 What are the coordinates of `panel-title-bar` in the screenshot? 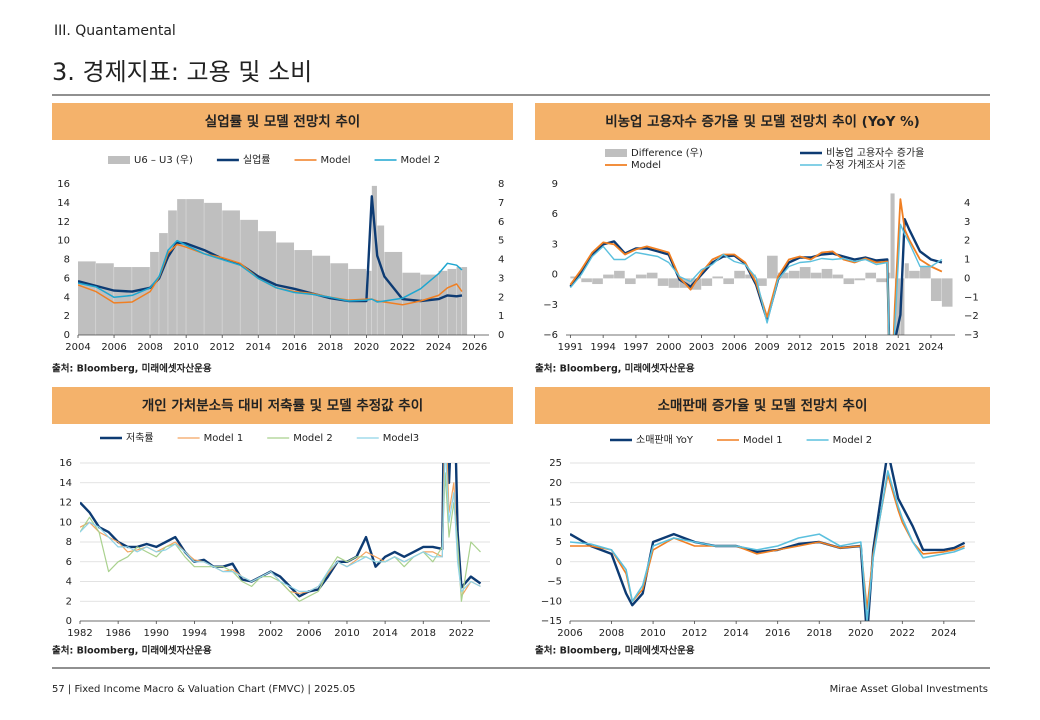 It's located at (762, 405).